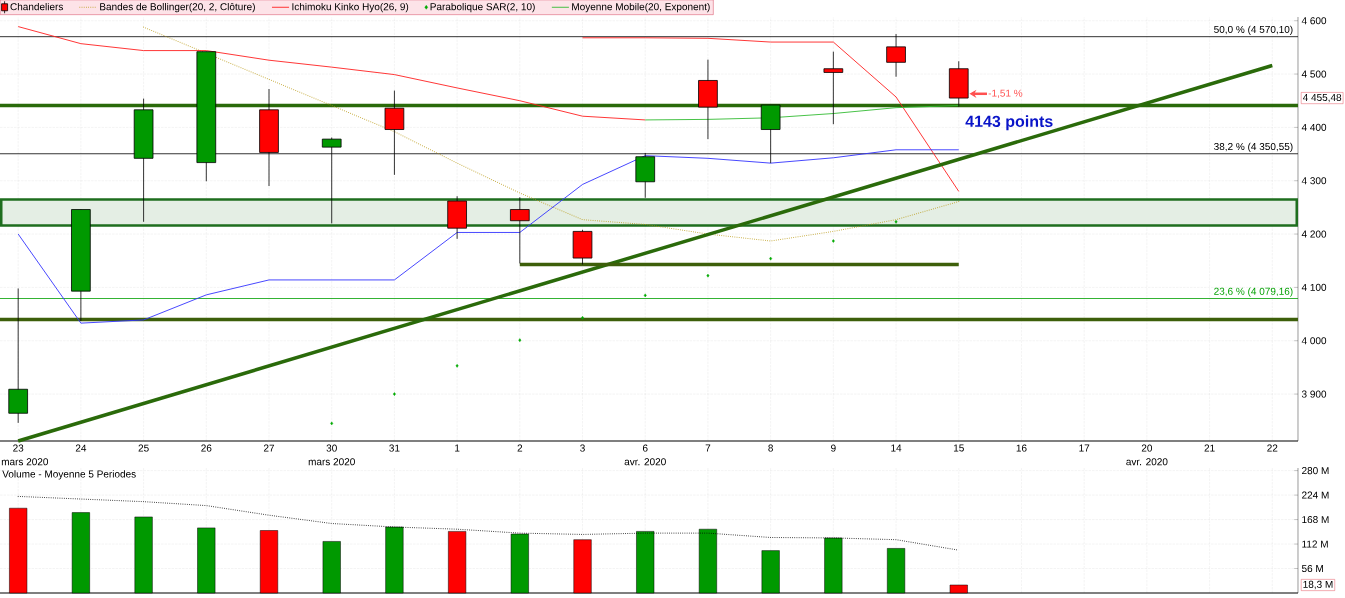  What do you see at coordinates (1005, 93) in the screenshot?
I see `annotation: -1,51 %` at bounding box center [1005, 93].